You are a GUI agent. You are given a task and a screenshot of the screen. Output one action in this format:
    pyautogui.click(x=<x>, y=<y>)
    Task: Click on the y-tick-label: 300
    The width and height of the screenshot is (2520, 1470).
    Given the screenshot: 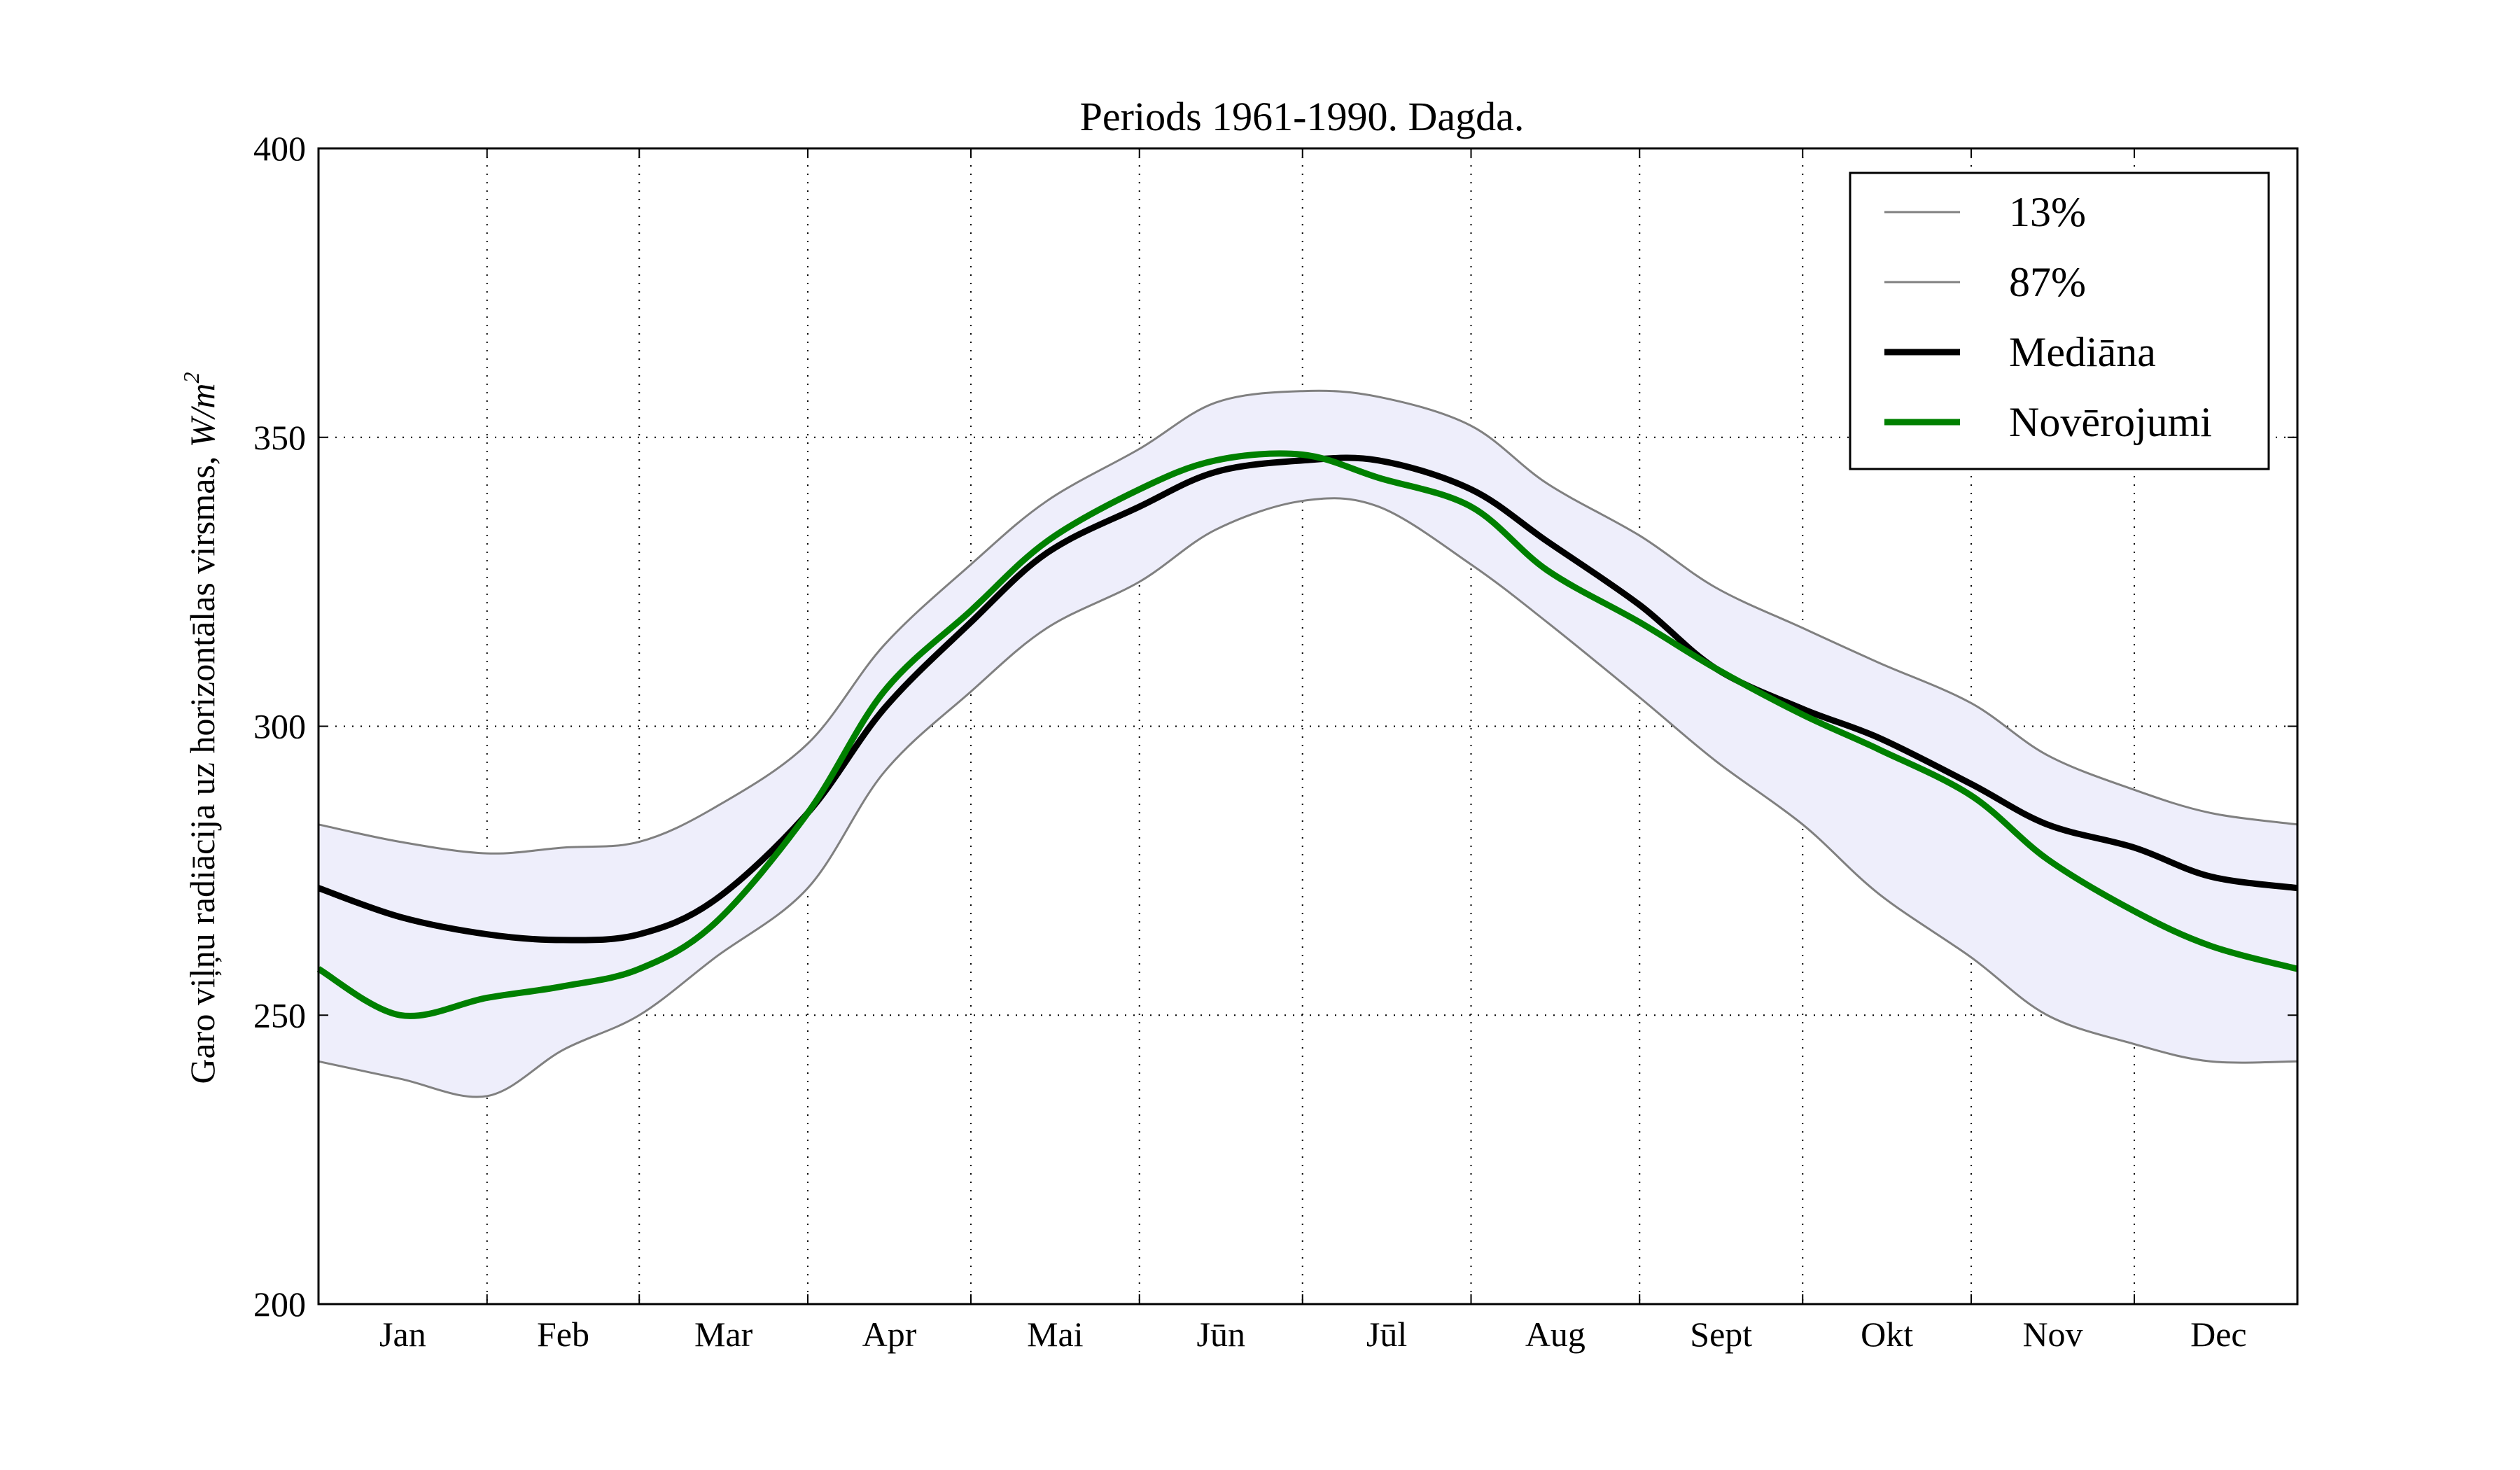 What is the action you would take?
    pyautogui.click(x=279, y=726)
    